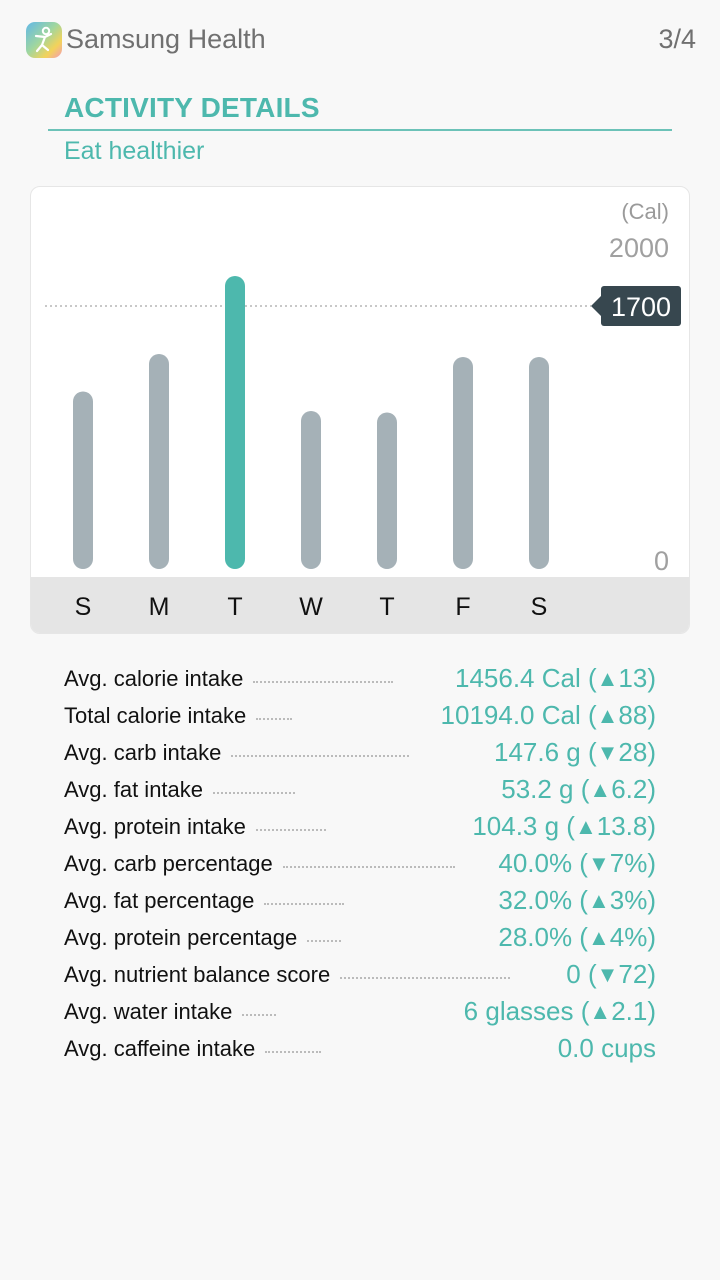  I want to click on stat-label: Avg. carb percentage, so click(168, 863).